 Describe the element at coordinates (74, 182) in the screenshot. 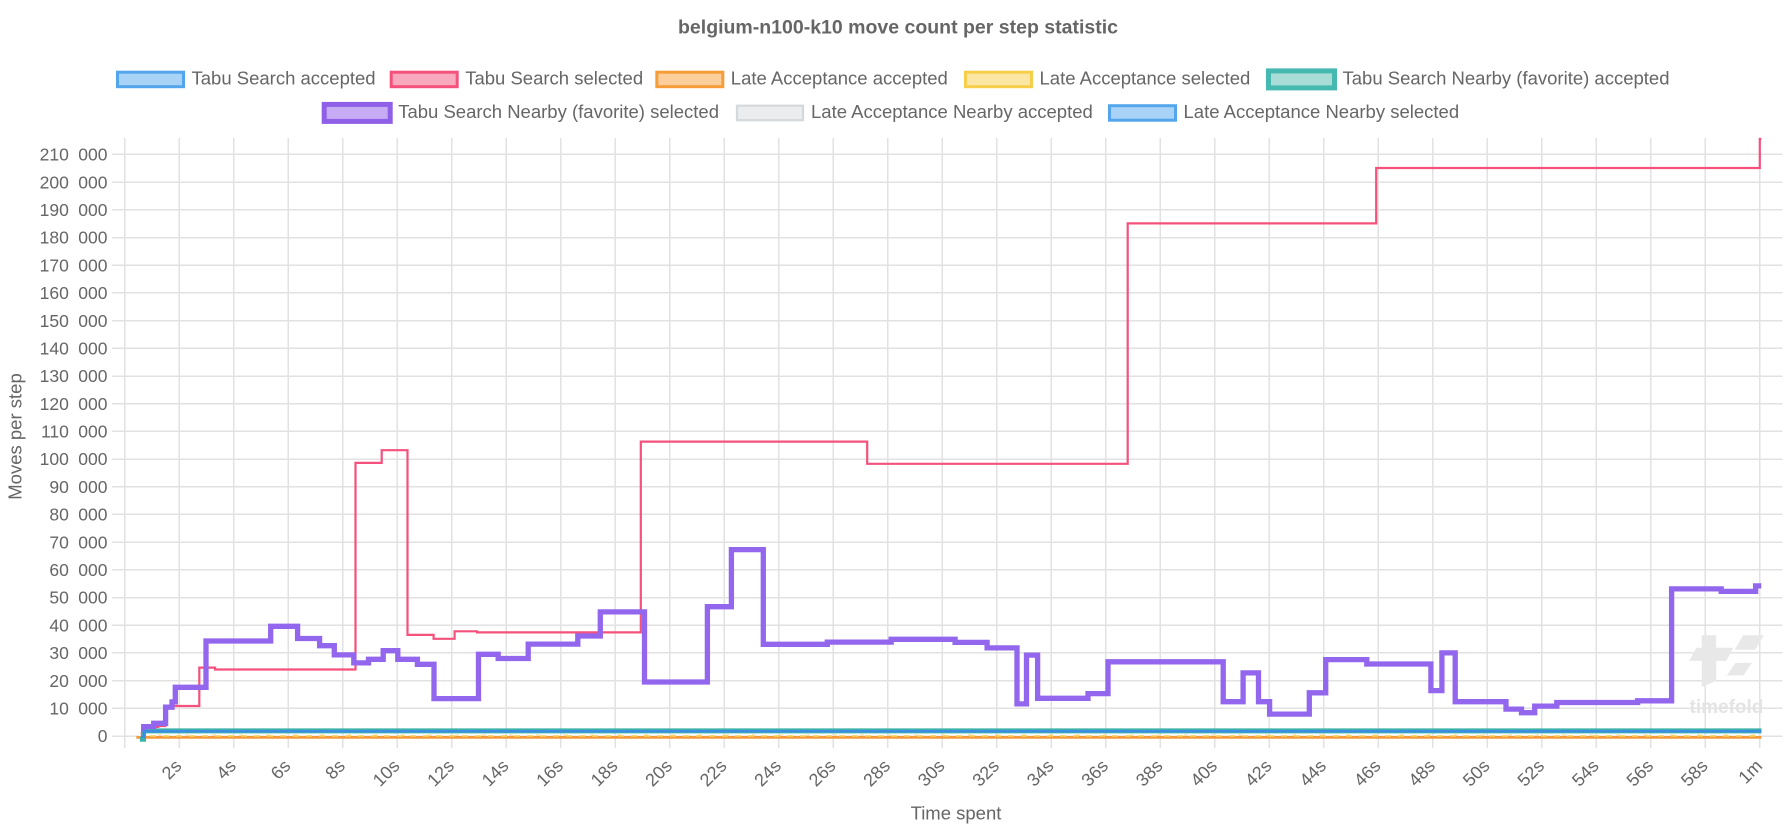

I see `svg-text: 200 000` at that location.